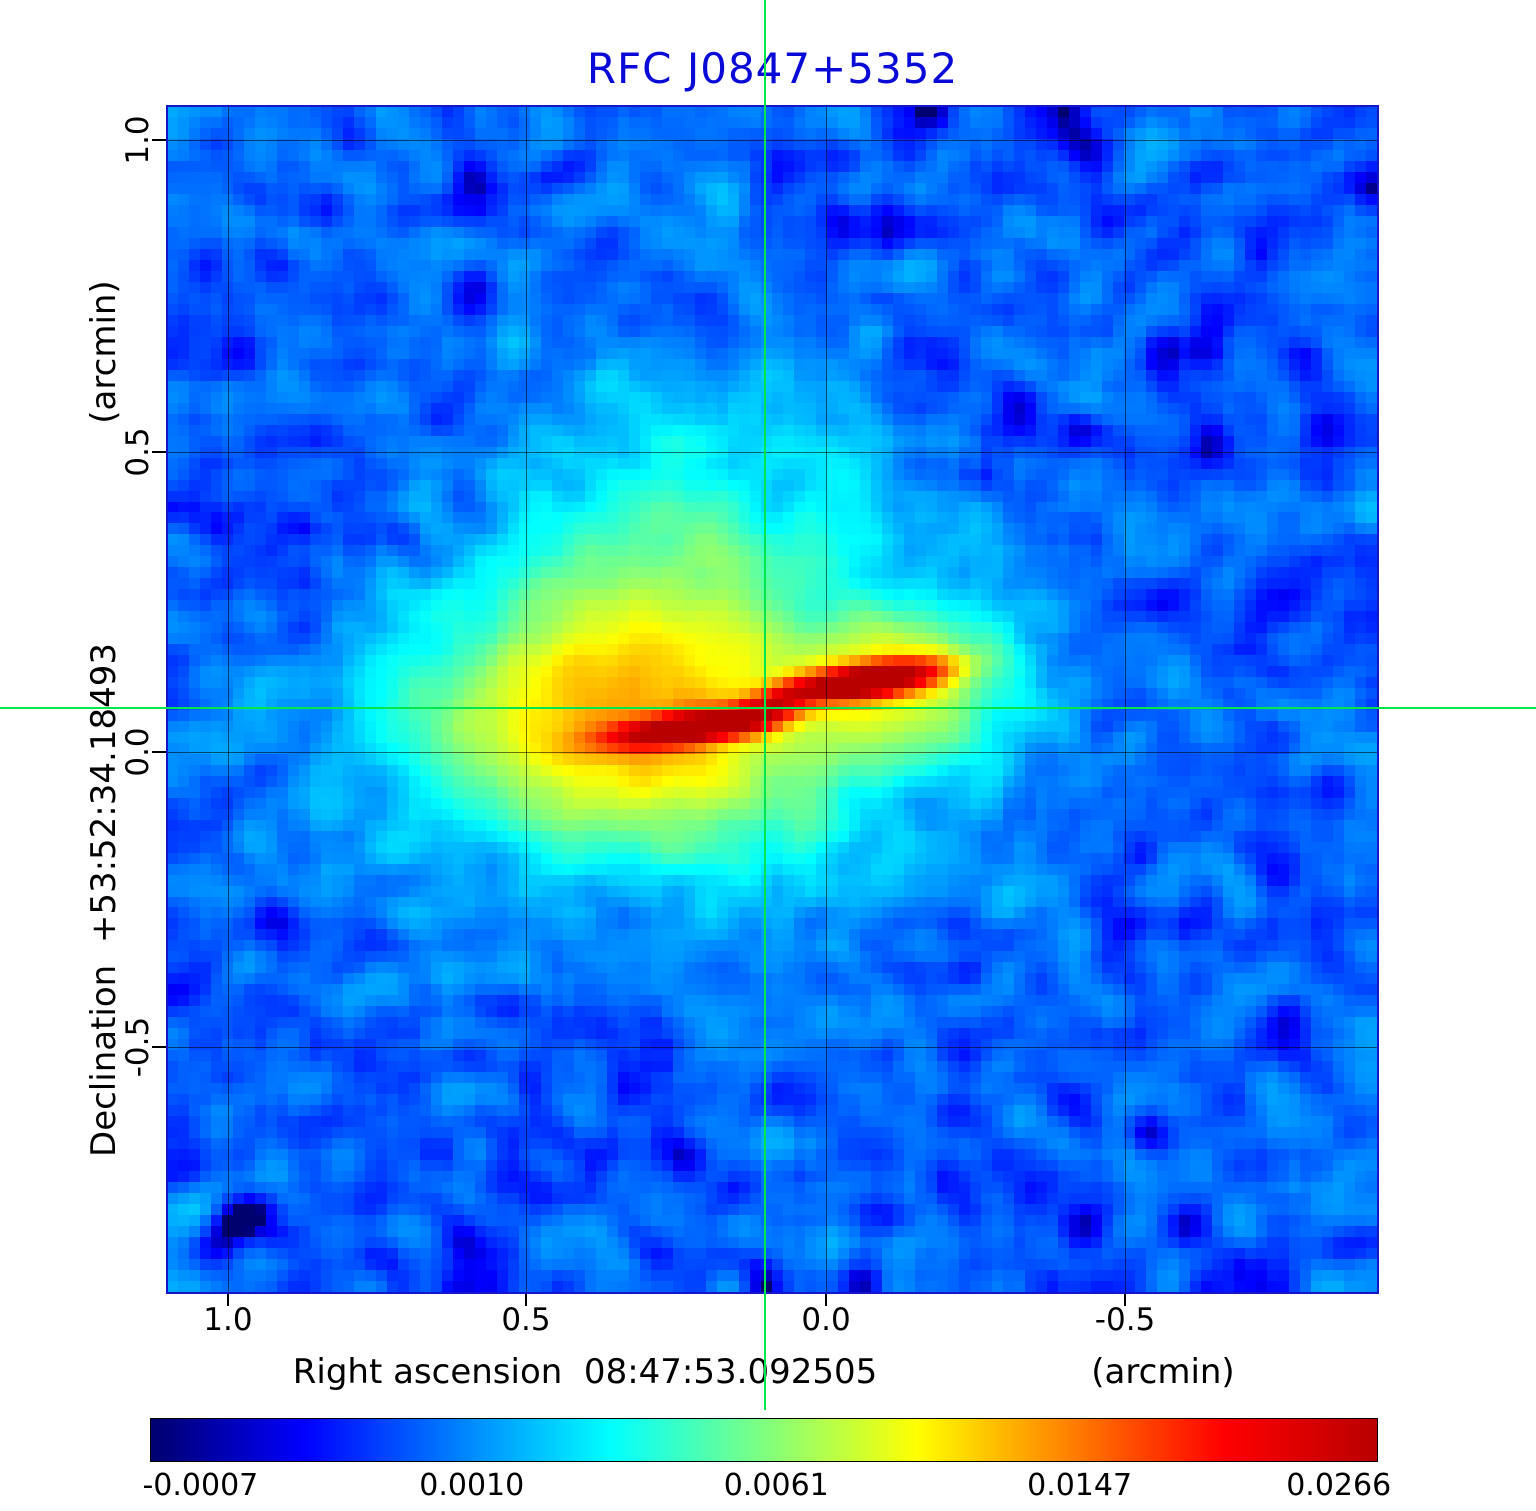 This screenshot has width=1536, height=1511. I want to click on x-axis-label: Right ascension 08:47:53.092505, so click(585, 1372).